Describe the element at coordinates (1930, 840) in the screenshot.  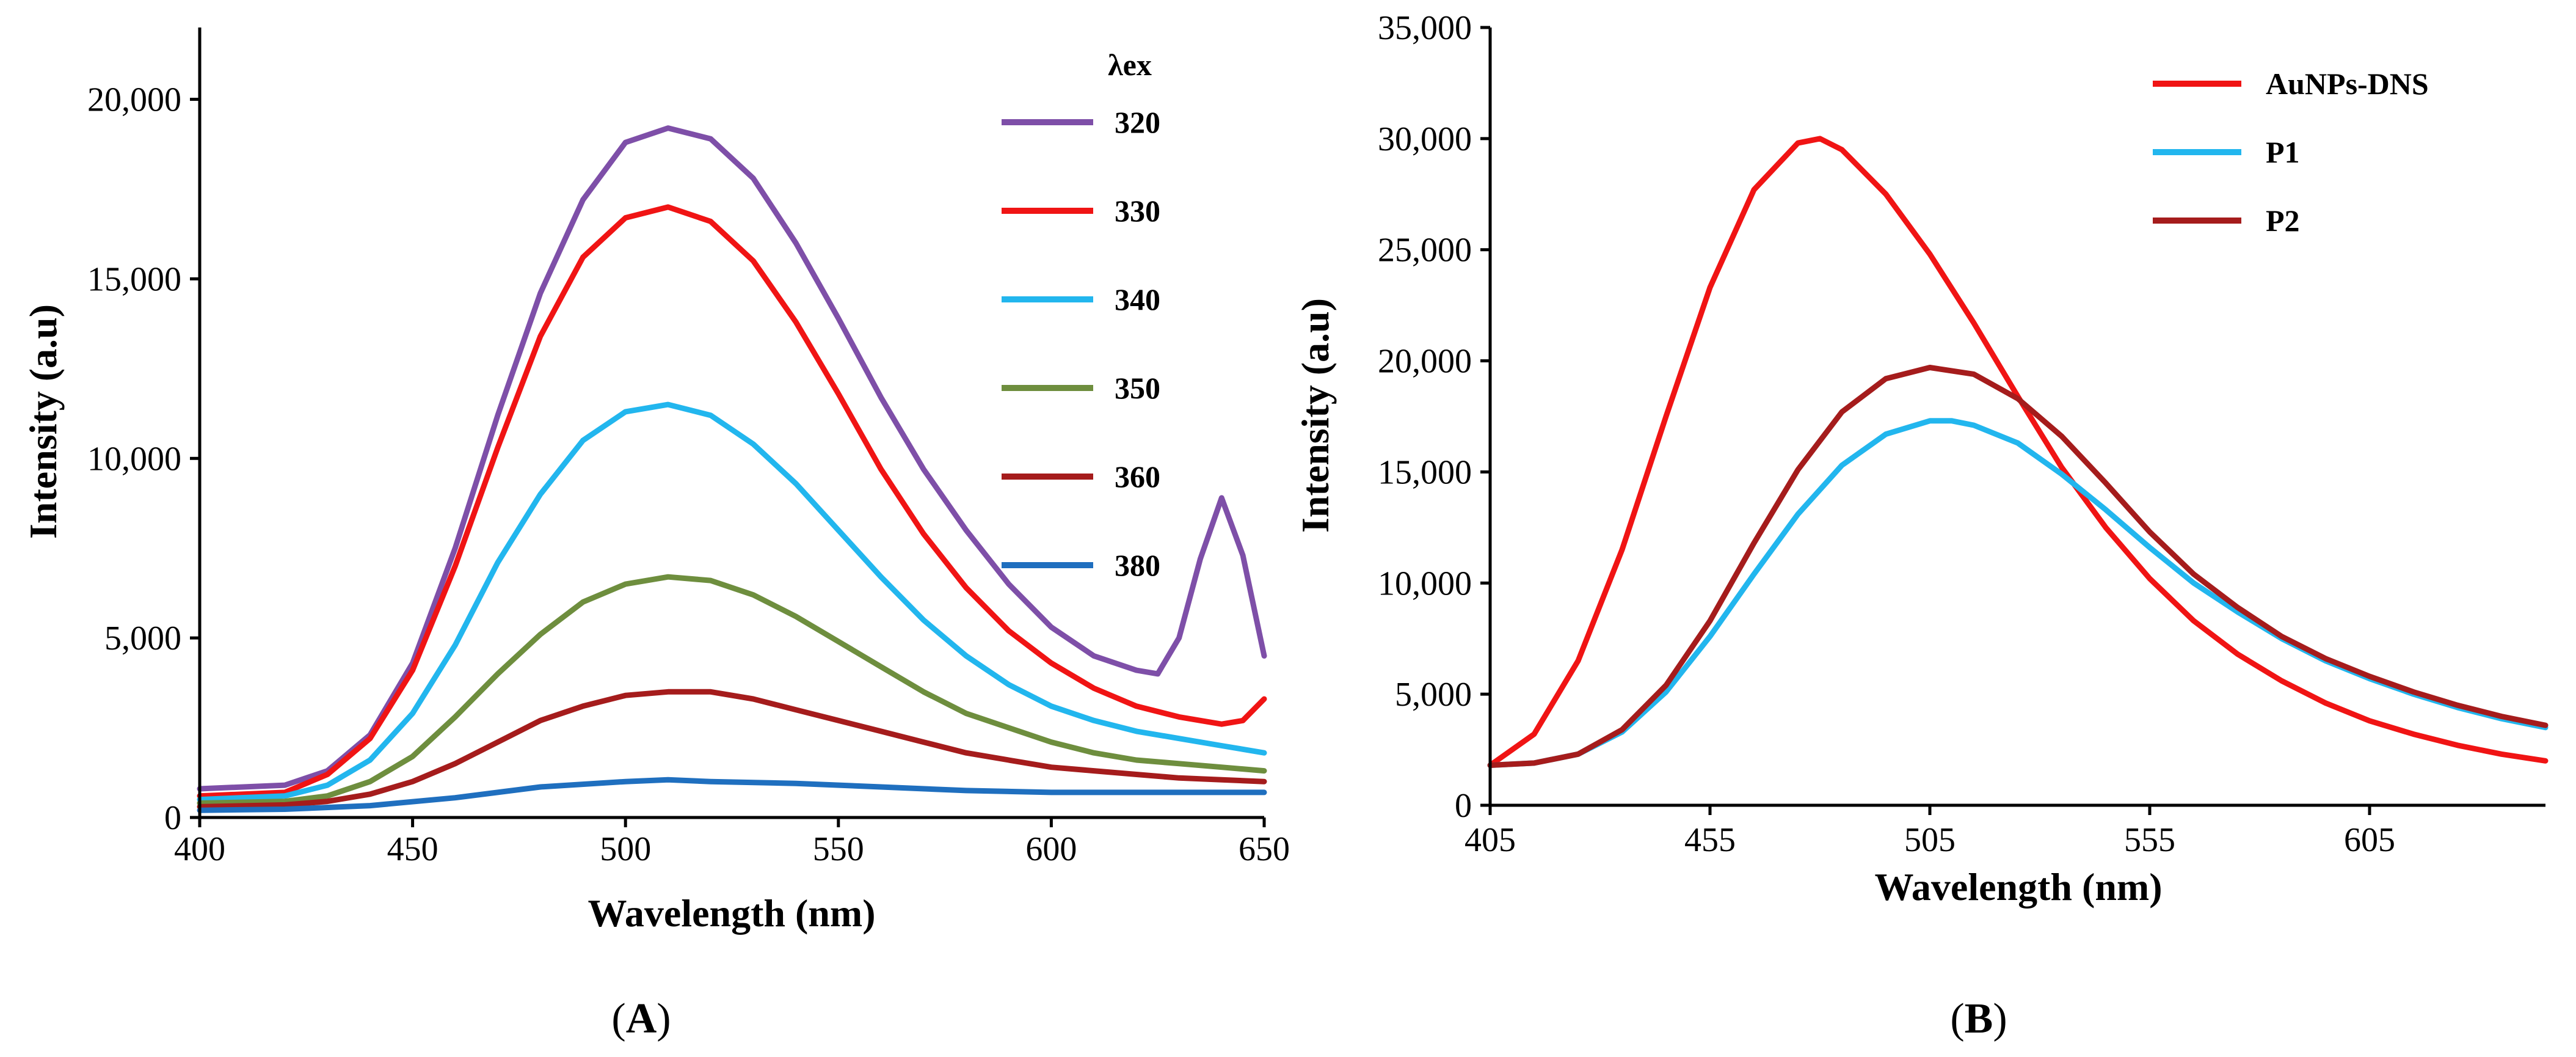
I see `x-tick-label: 505` at that location.